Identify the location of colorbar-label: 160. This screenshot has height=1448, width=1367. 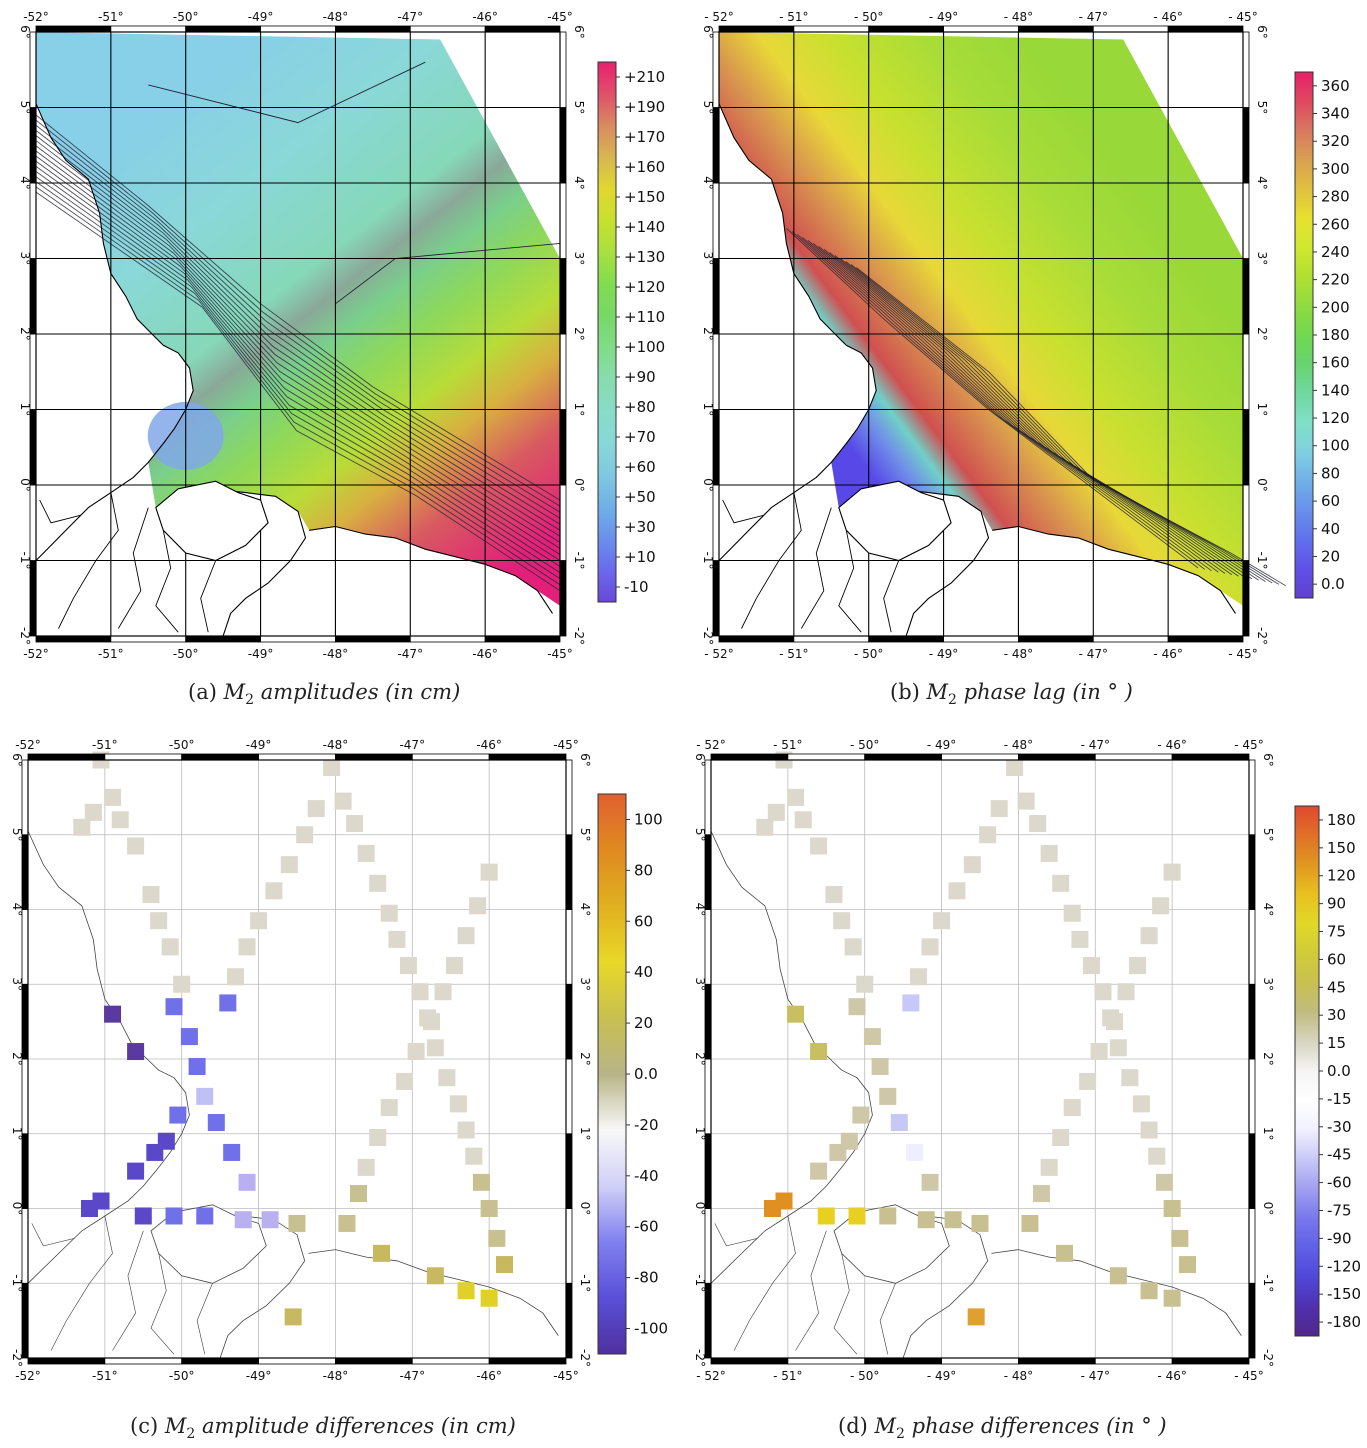
(1335, 363).